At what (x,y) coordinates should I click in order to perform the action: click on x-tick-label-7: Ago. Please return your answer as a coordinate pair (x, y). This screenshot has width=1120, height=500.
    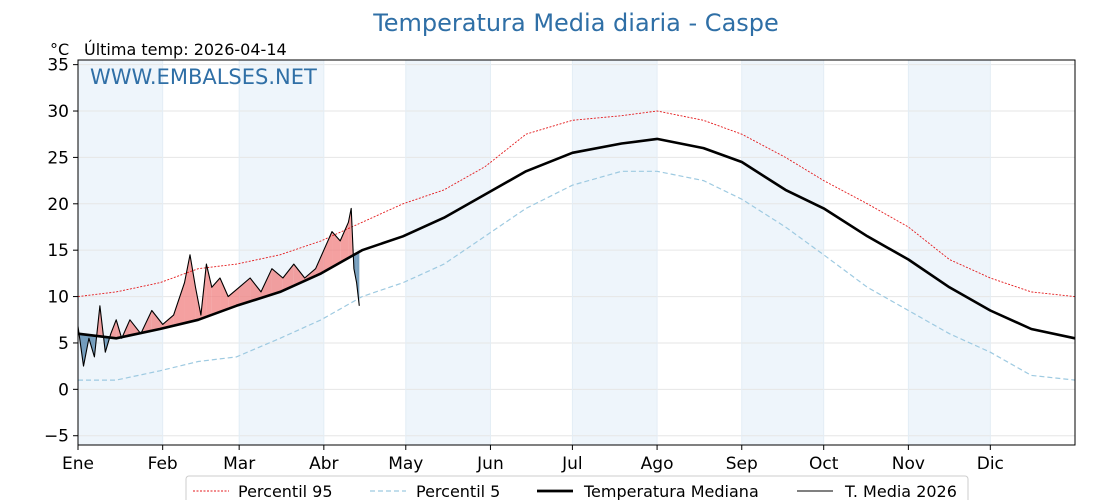
    Looking at the image, I should click on (657, 464).